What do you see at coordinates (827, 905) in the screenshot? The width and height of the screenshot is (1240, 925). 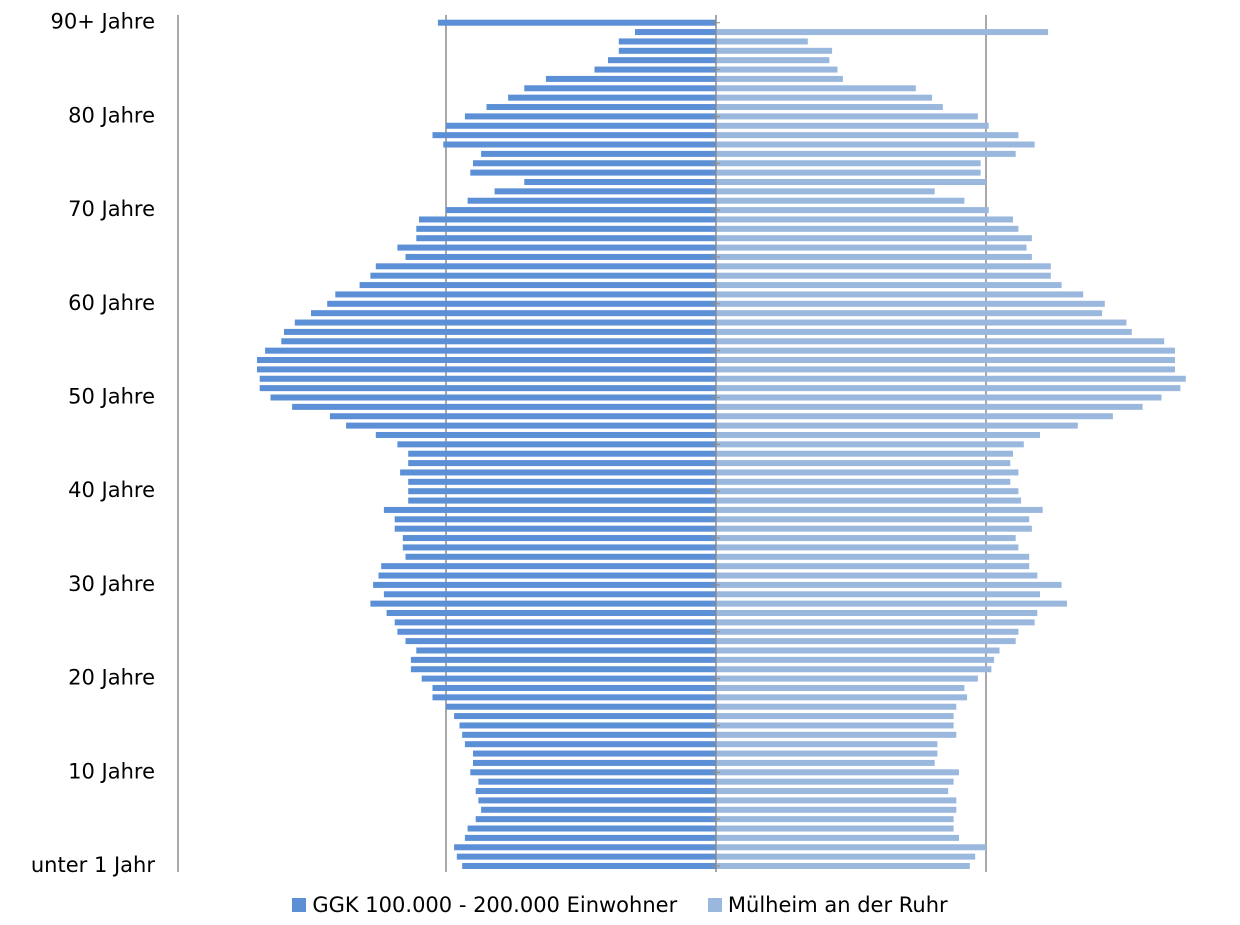 I see `legend-item-muelheim: Mülheim an der Ruhr` at bounding box center [827, 905].